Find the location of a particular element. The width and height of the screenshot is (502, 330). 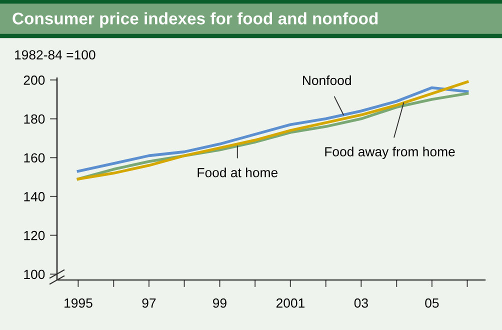

y-tick-label: 100 is located at coordinates (34, 275).